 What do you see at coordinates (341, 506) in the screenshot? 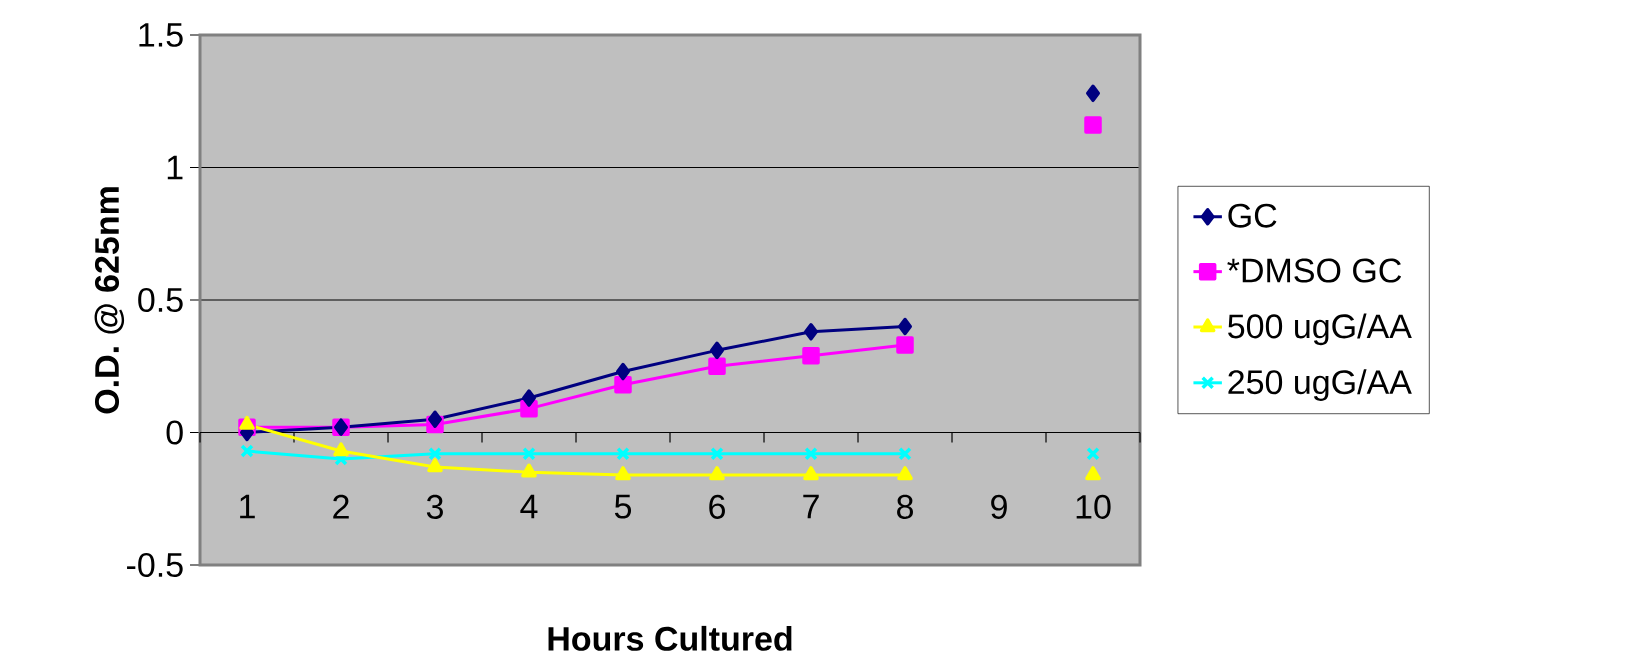
I see `x-tick-label: 2` at bounding box center [341, 506].